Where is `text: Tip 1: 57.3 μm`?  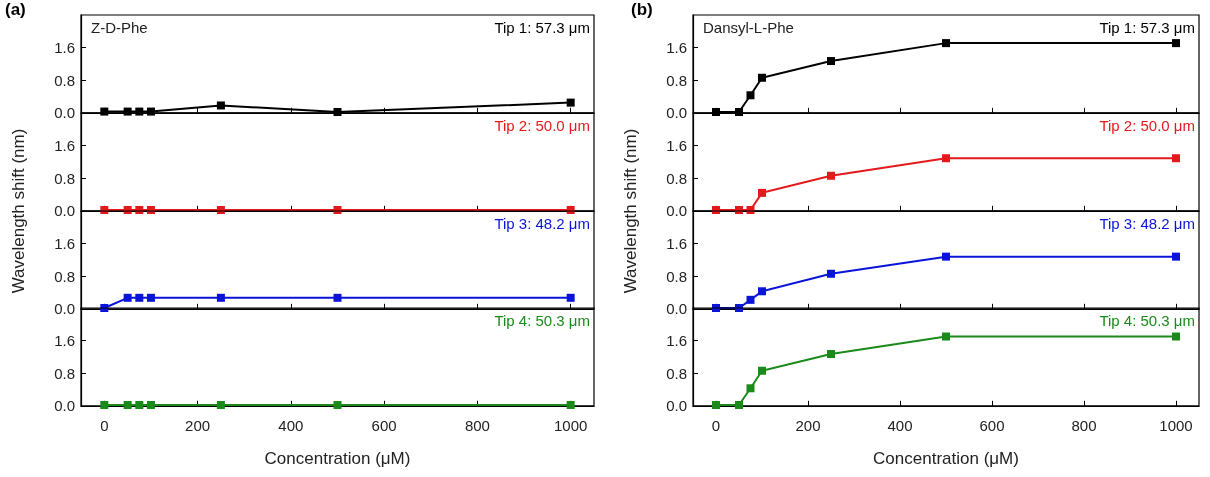
text: Tip 1: 57.3 μm is located at coordinates (542, 27).